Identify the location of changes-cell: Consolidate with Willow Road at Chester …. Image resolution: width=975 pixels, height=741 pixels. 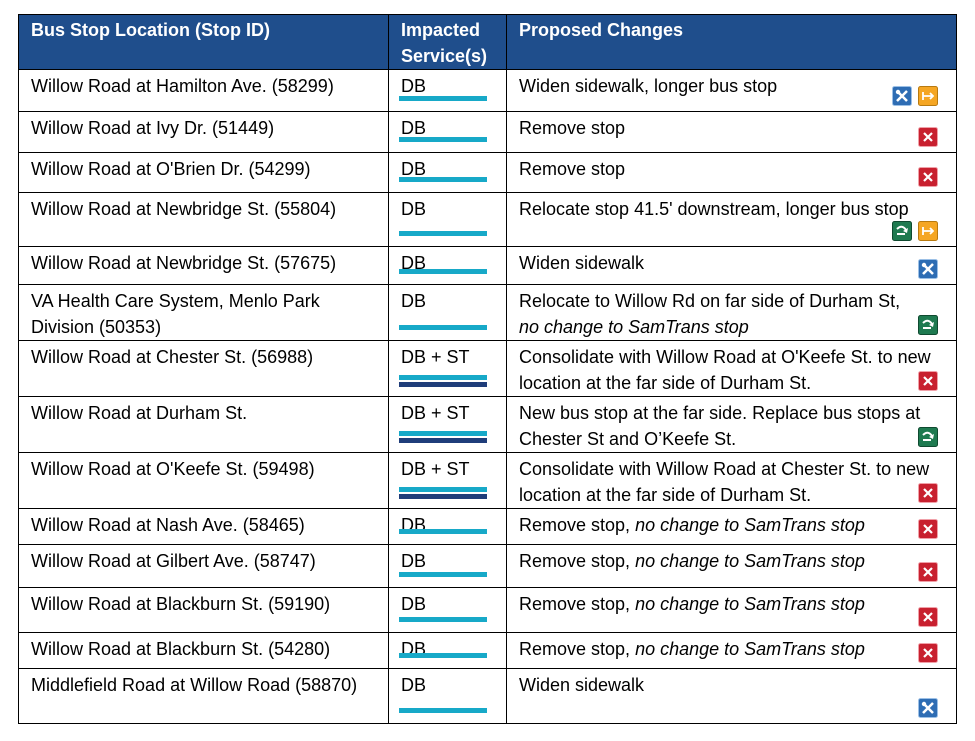
(731, 480).